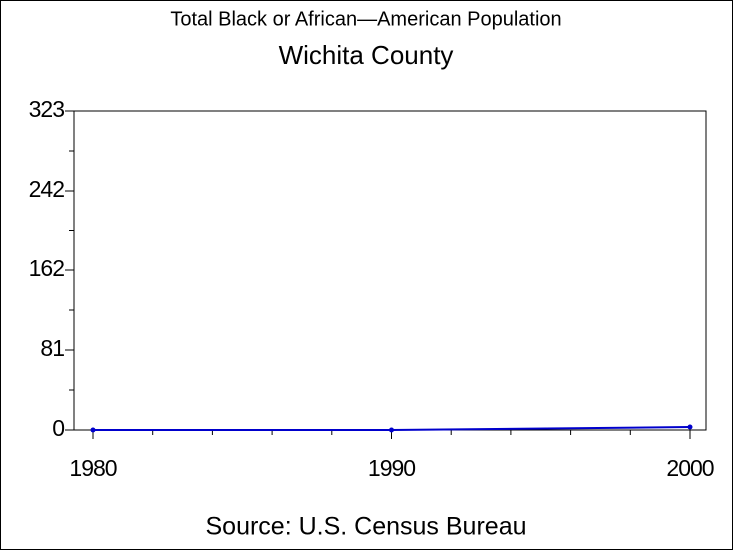 This screenshot has height=550, width=733. Describe the element at coordinates (47, 189) in the screenshot. I see `y-tick-label: 242` at that location.